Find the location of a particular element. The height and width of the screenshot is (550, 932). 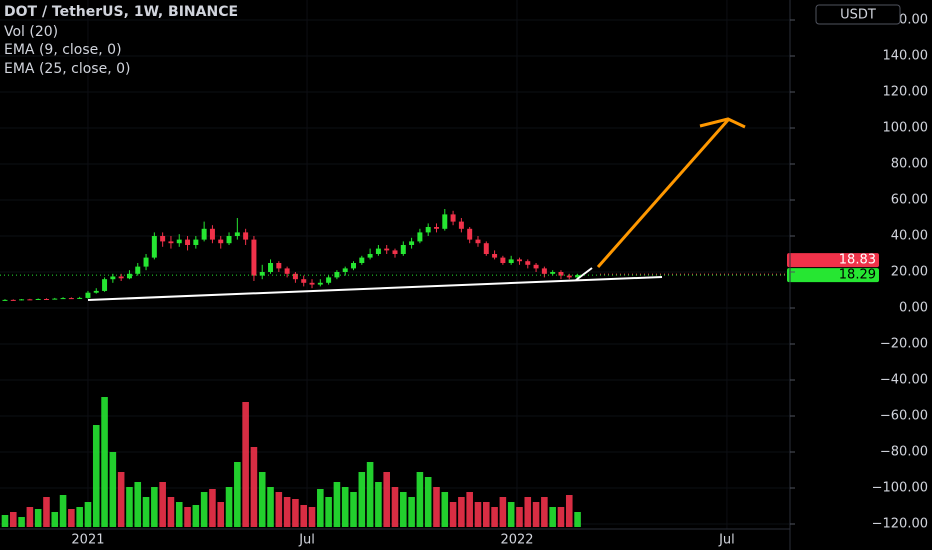

currency-button is located at coordinates (858, 14).